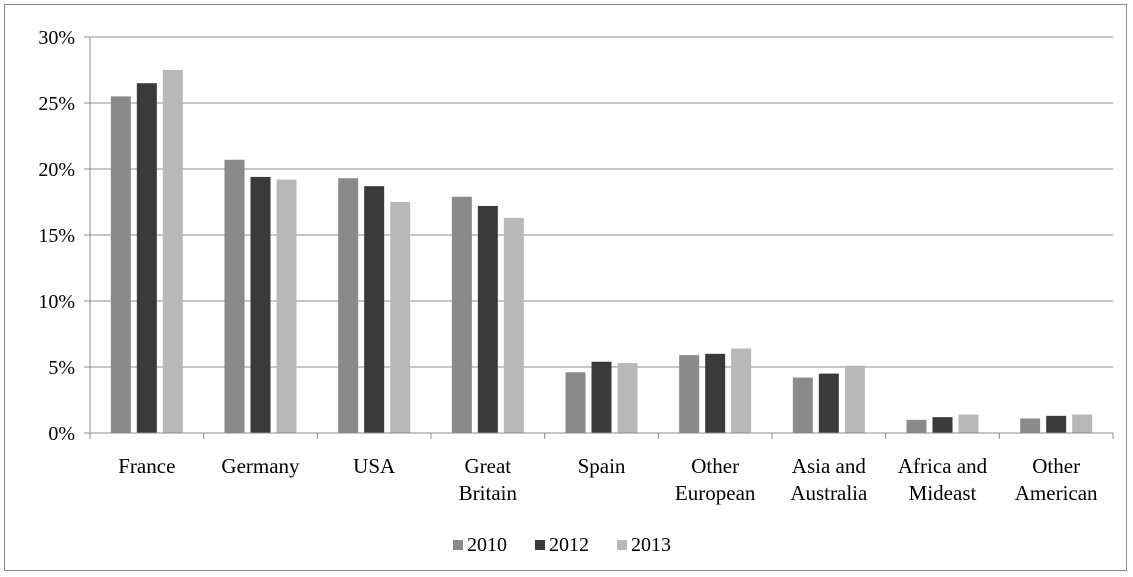  What do you see at coordinates (61, 368) in the screenshot?
I see `y-tick-label: 5%` at bounding box center [61, 368].